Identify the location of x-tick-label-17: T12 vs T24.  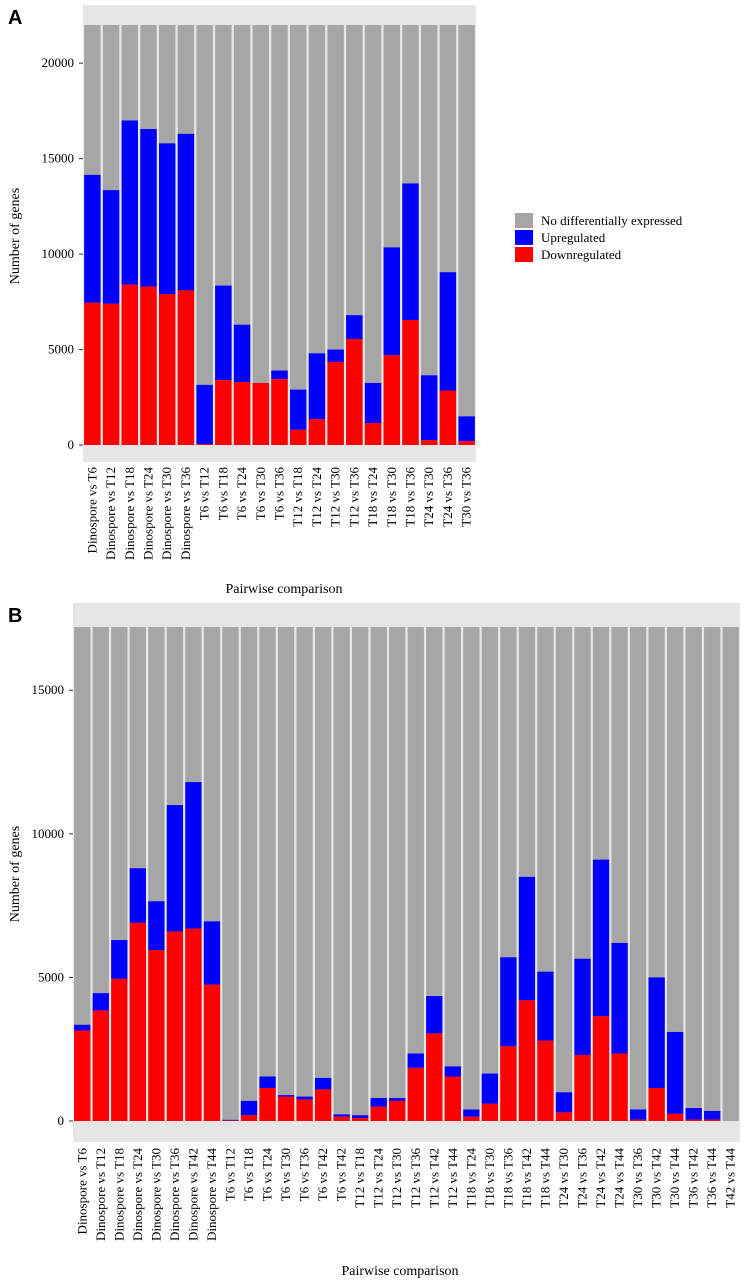
(378, 1178).